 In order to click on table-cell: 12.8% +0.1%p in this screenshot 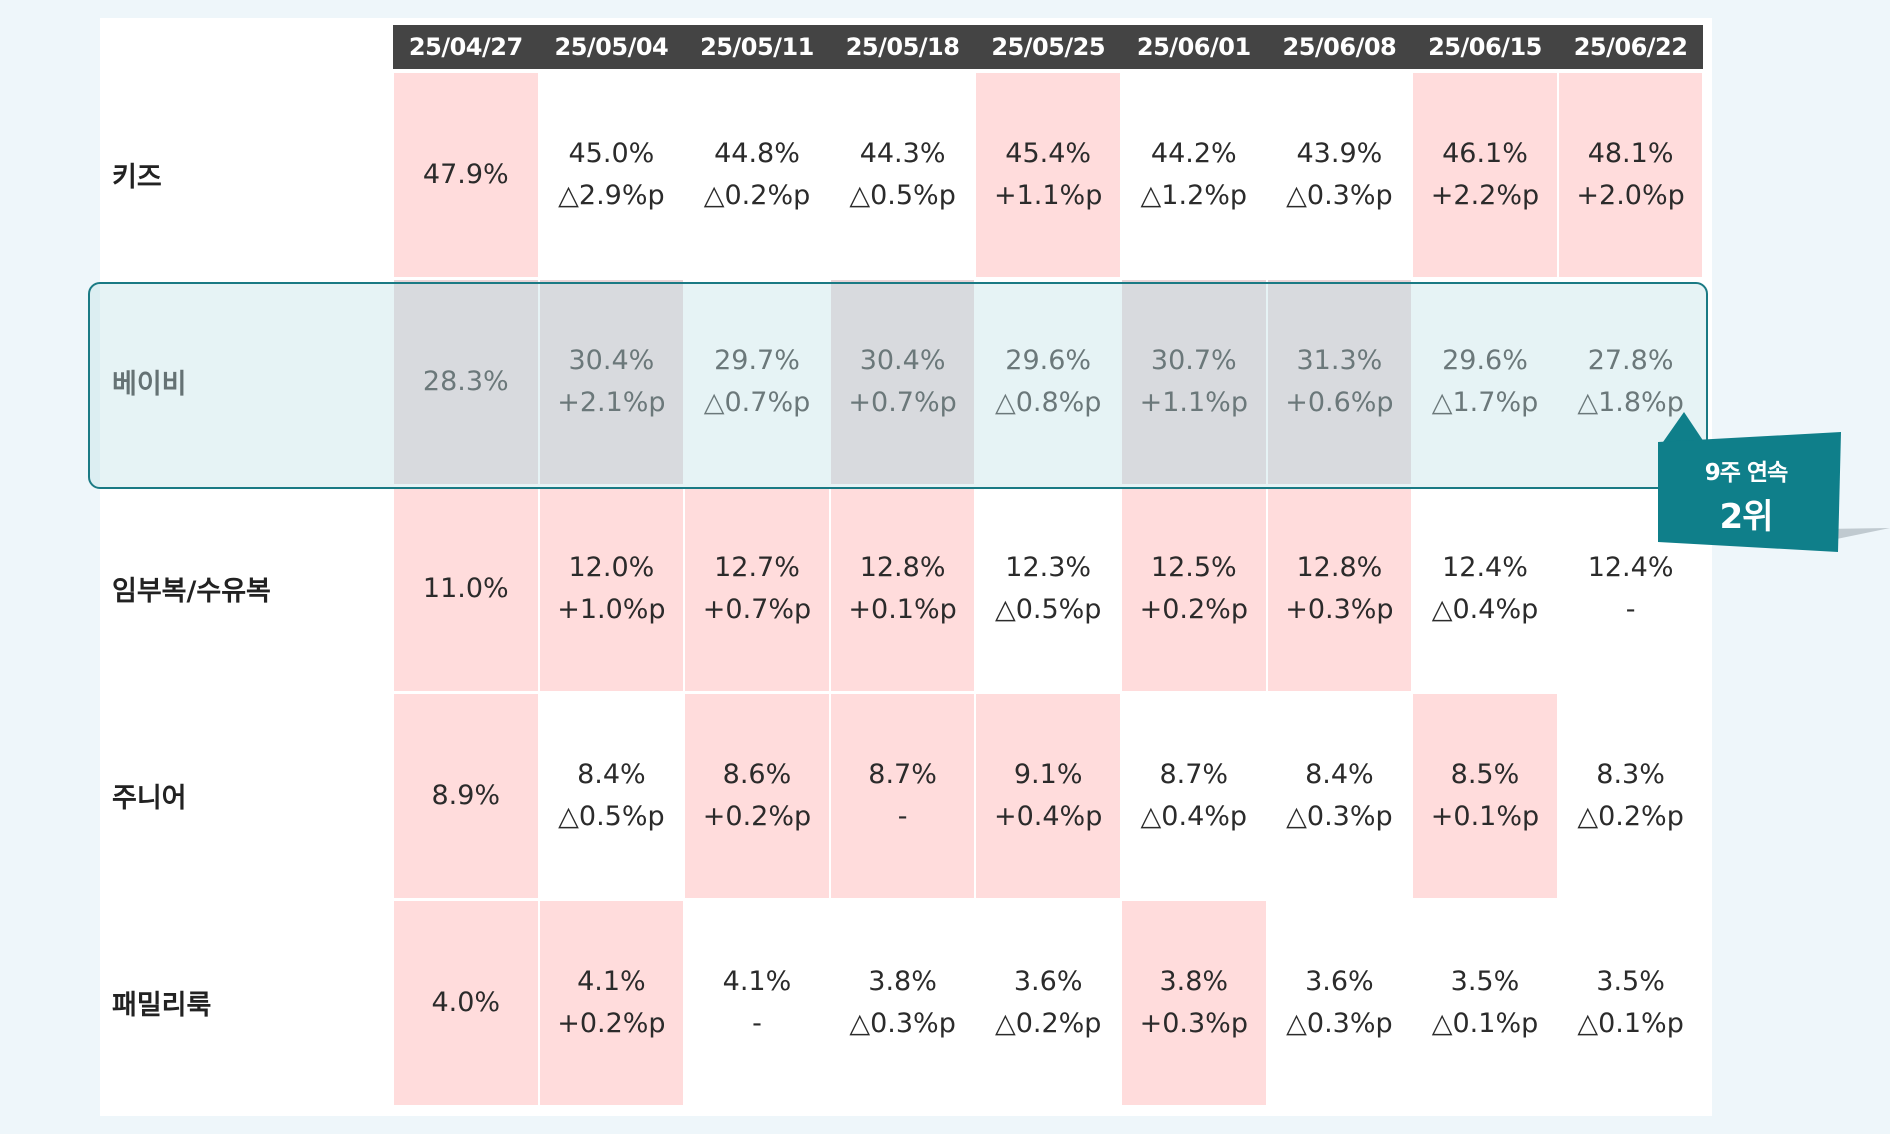, I will do `click(902, 589)`.